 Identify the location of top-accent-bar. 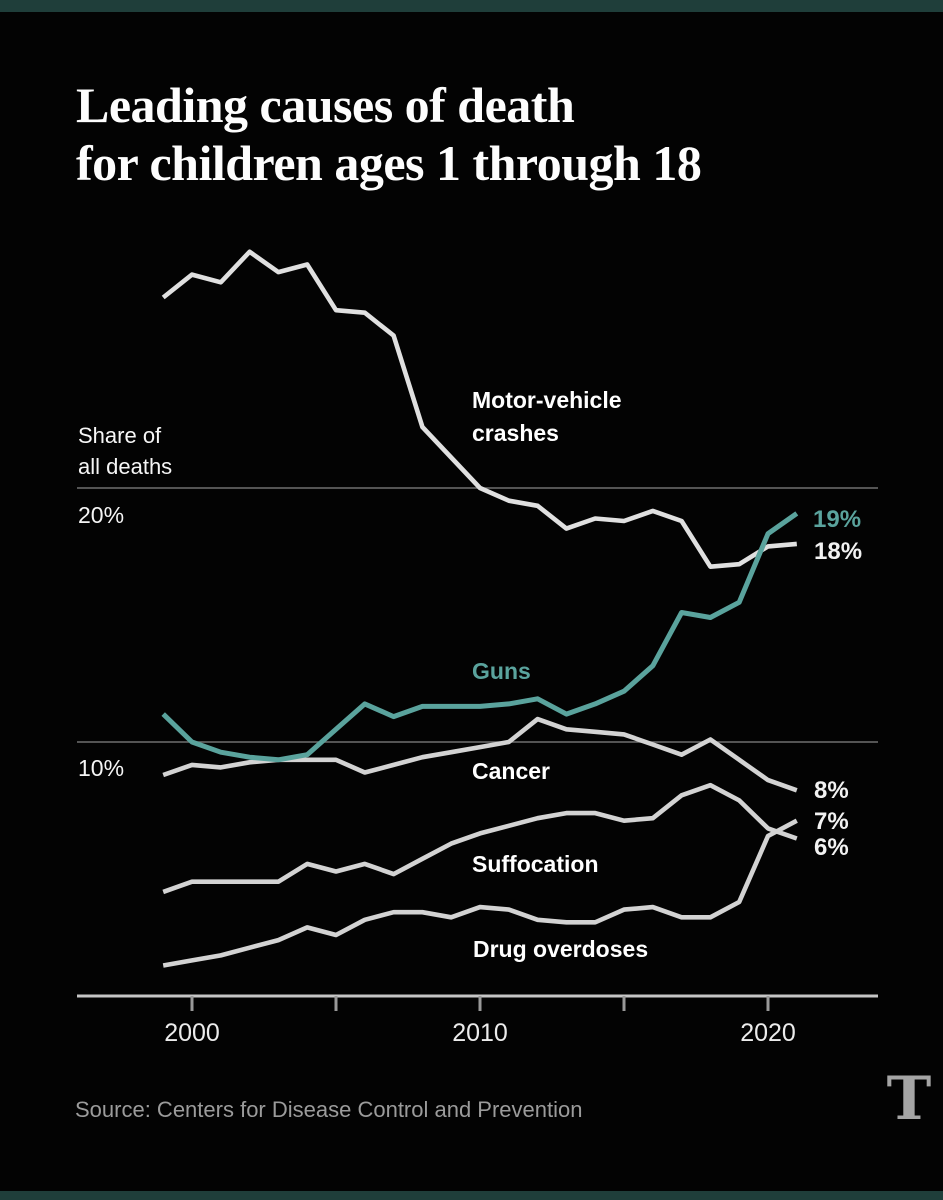
(471, 6).